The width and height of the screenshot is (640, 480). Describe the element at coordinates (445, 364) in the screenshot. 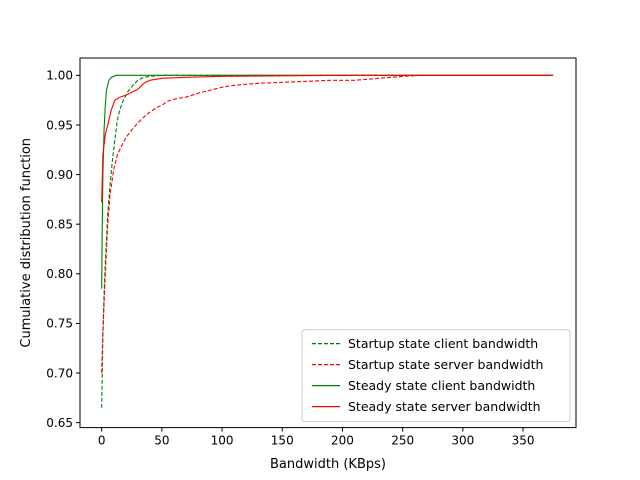

I see `legend-label-2: Startup state server bandwidth` at that location.